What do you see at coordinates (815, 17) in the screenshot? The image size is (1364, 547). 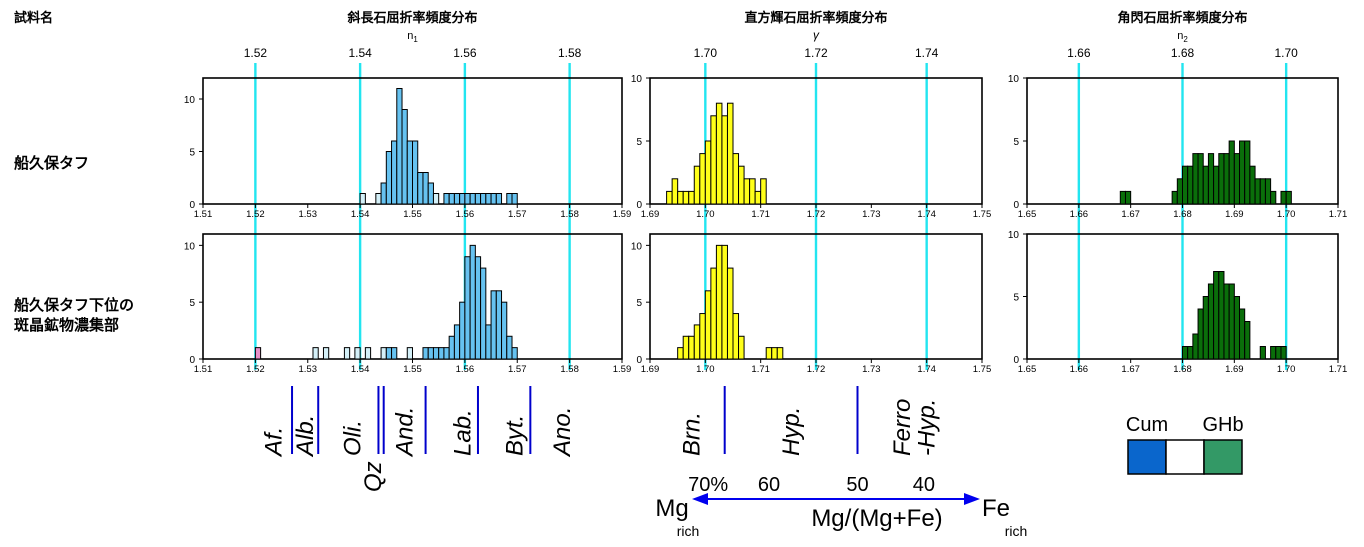 I see `chart-title-1: 直方輝石屈折率頻度分布` at bounding box center [815, 17].